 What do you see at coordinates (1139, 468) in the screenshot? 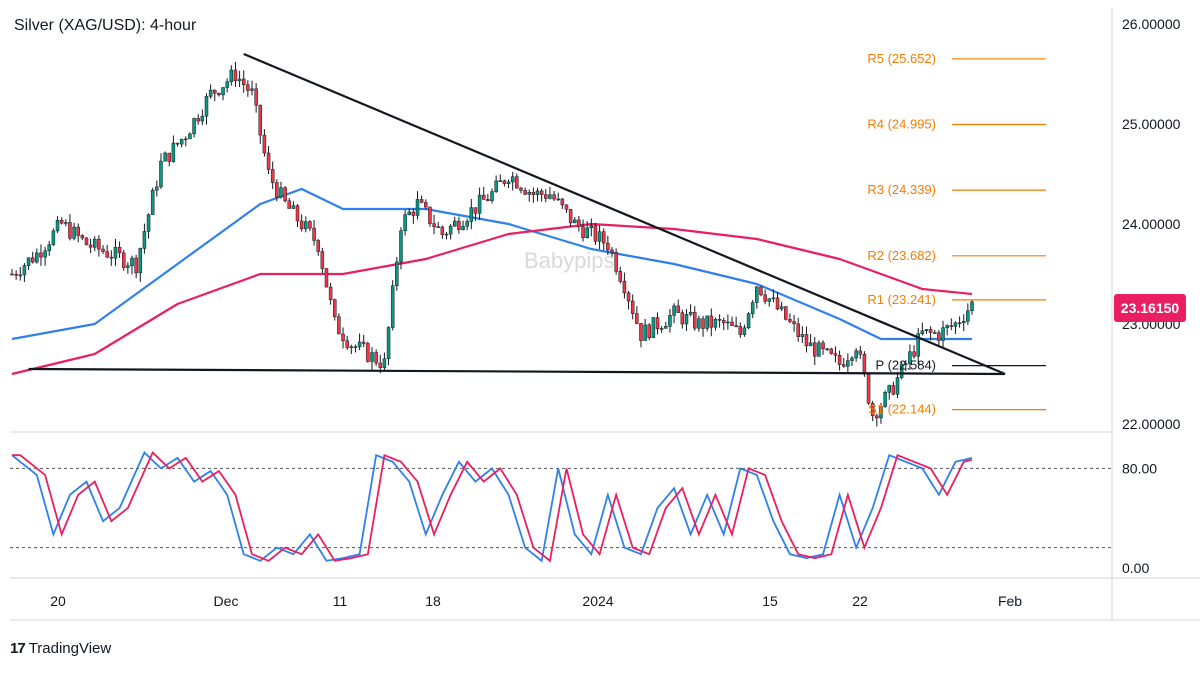
I see `oscillator-tick-label: 80.00` at bounding box center [1139, 468].